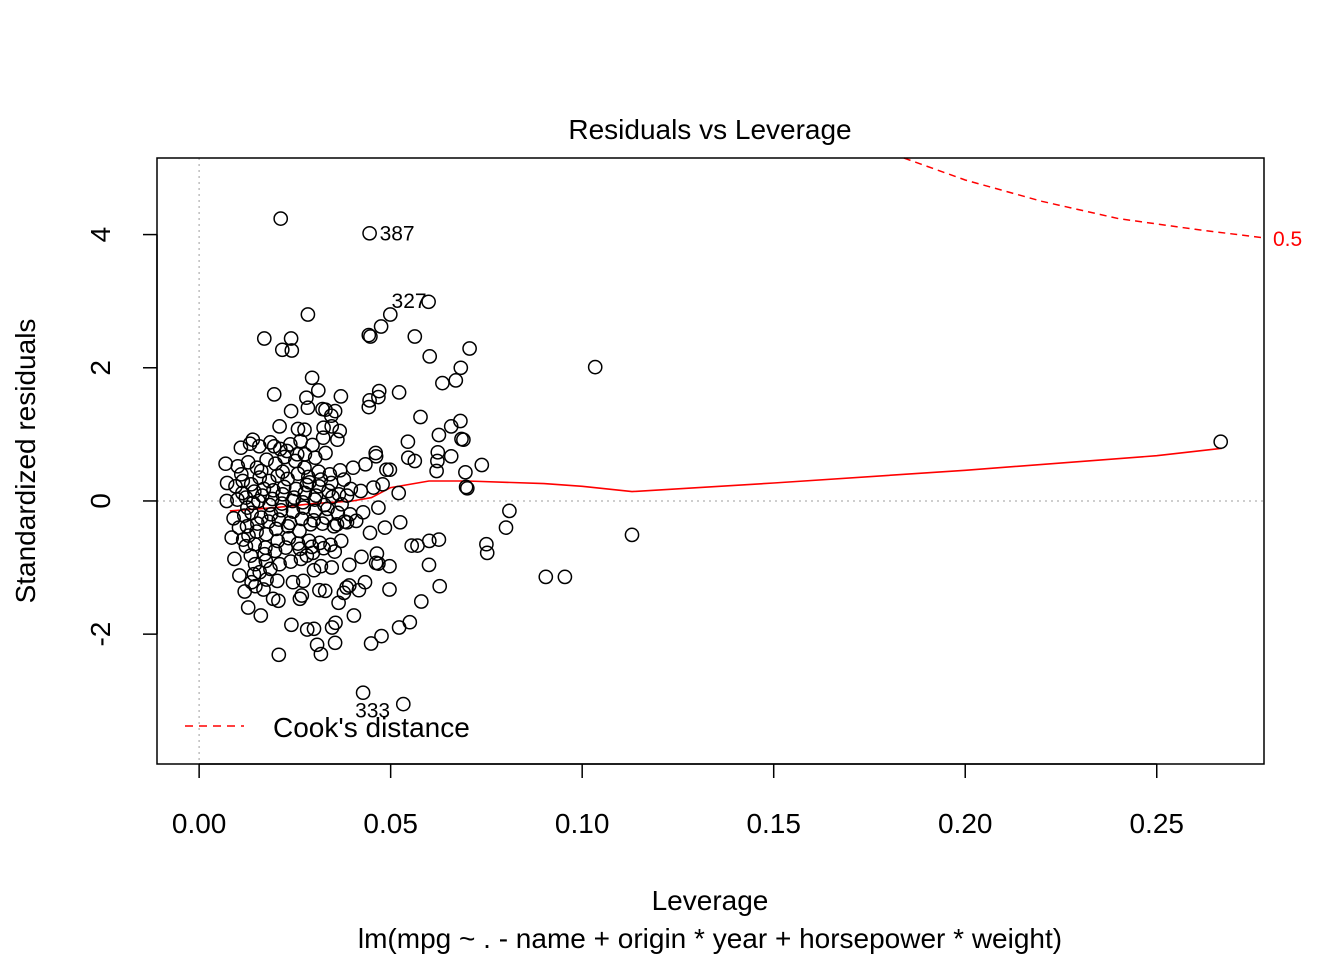 Image resolution: width=1344 pixels, height=960 pixels. Describe the element at coordinates (390, 823) in the screenshot. I see `x-tick-label: 0.05` at that location.